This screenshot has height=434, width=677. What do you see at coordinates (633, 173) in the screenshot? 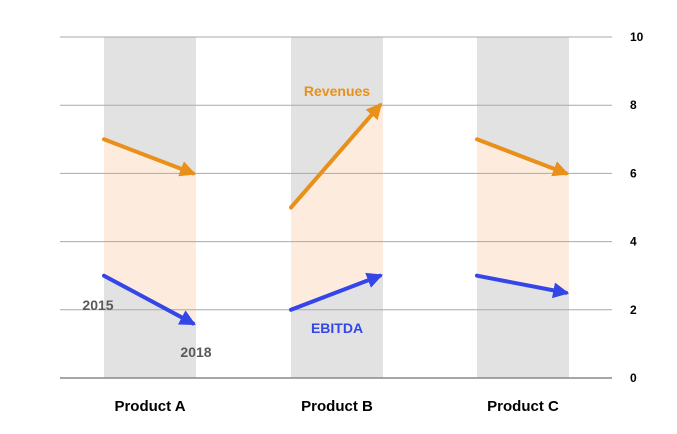
I see `y-tick-label-6: 6` at bounding box center [633, 173].